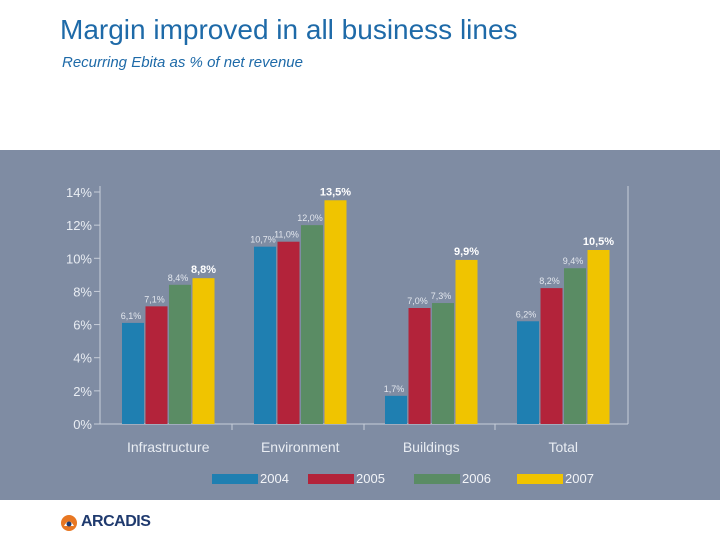  What do you see at coordinates (419, 366) in the screenshot?
I see `bar-2005-buildings` at bounding box center [419, 366].